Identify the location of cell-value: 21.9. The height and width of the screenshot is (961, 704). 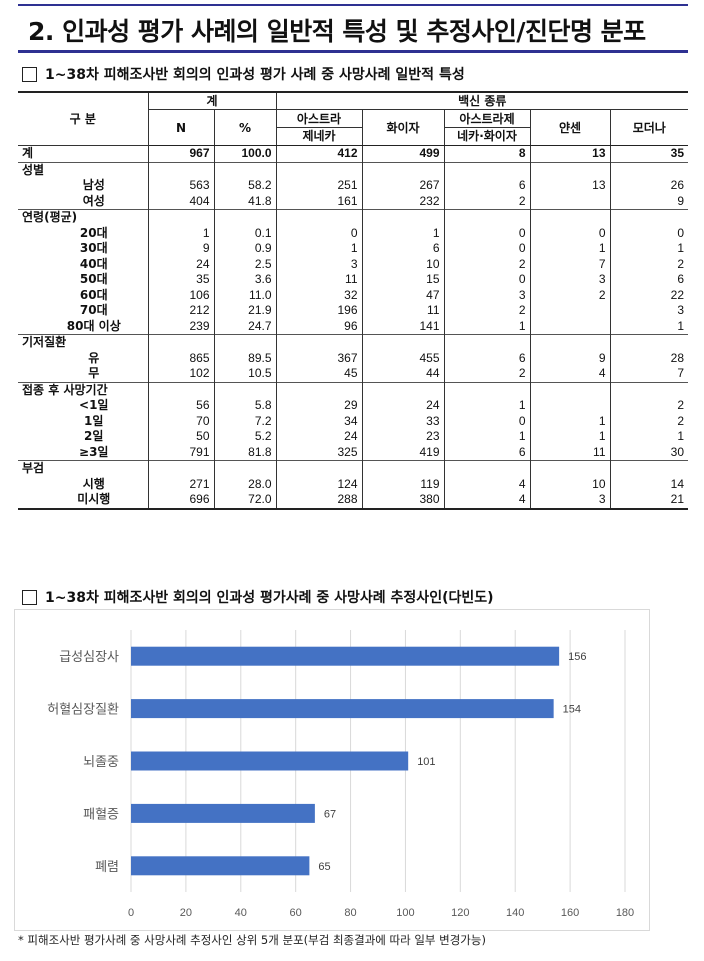
(245, 311).